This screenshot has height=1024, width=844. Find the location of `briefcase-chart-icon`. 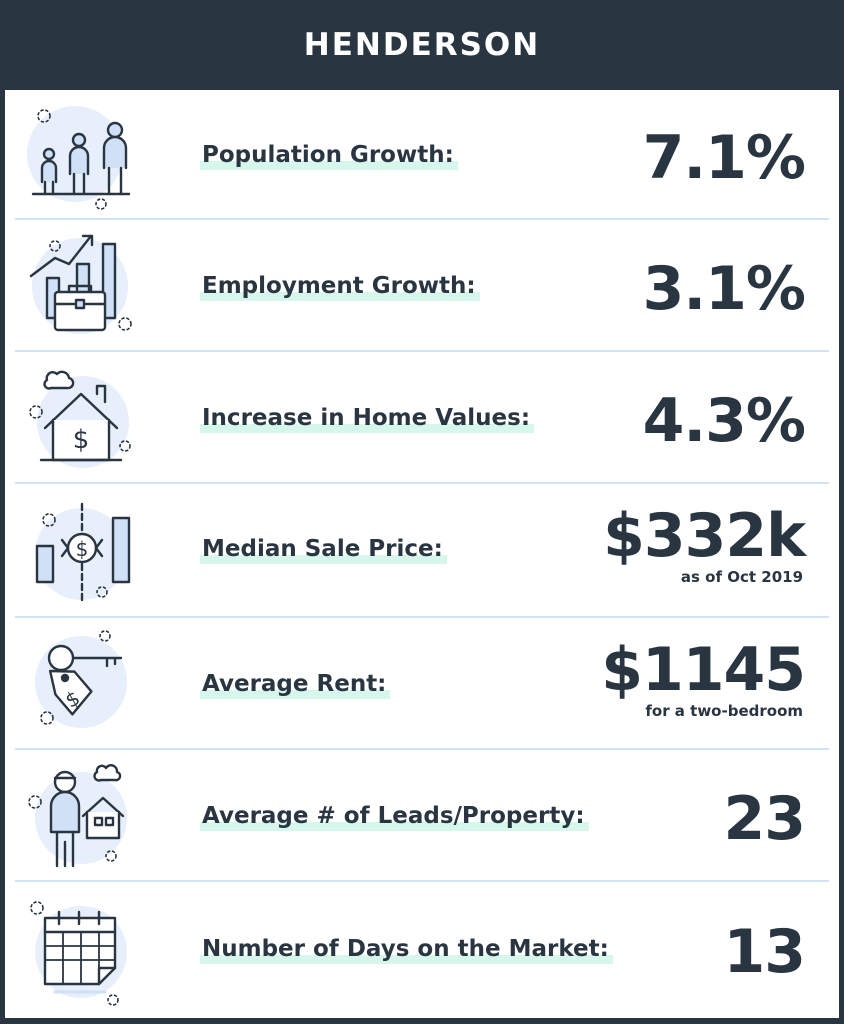

briefcase-chart-icon is located at coordinates (80, 287).